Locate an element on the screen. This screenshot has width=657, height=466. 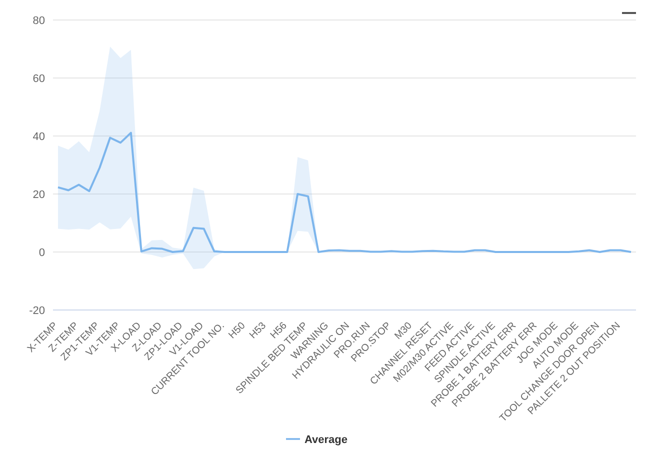
legend-label: Average is located at coordinates (326, 440).